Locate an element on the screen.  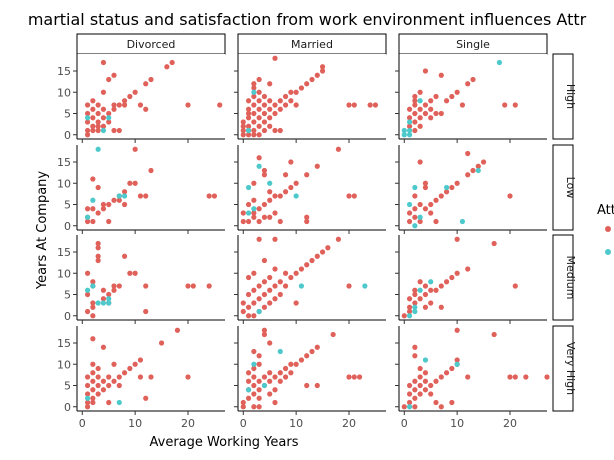
legend-key-yes is located at coordinates (608, 252).